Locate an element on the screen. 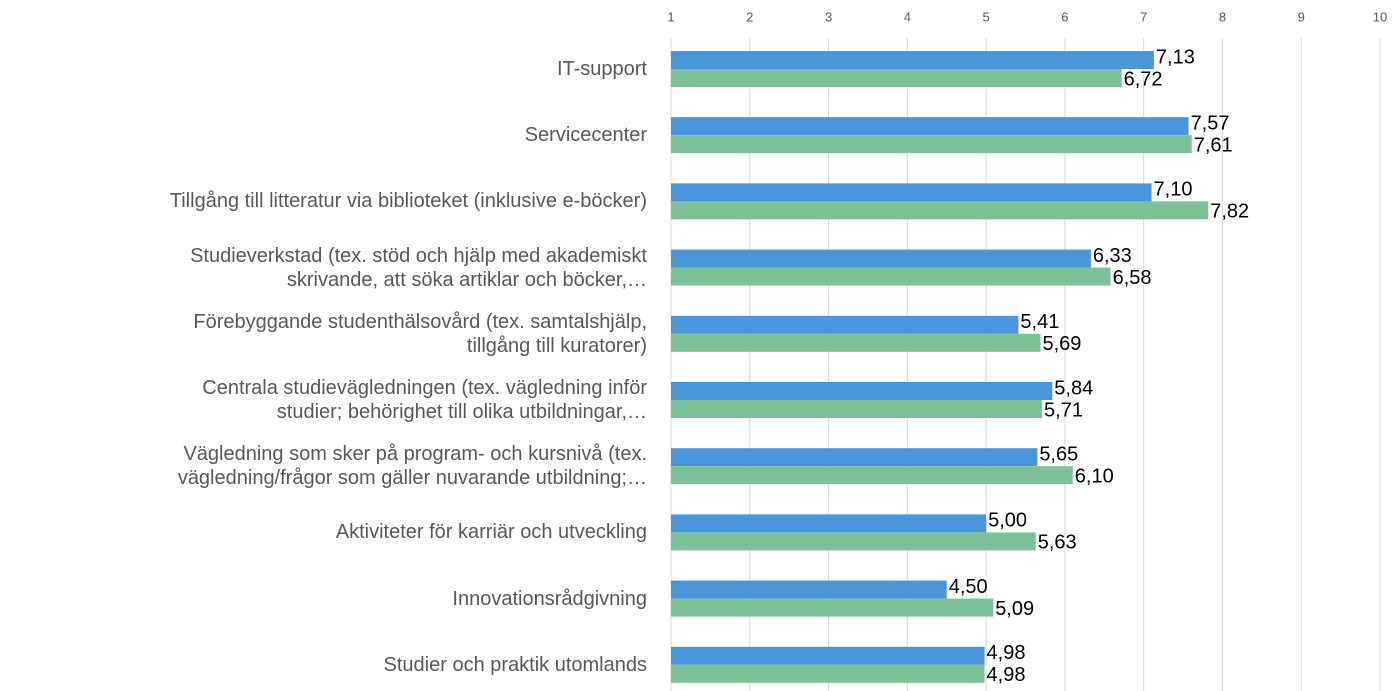 Image resolution: width=1395 pixels, height=691 pixels. x-tick-label: 1 is located at coordinates (670, 16).